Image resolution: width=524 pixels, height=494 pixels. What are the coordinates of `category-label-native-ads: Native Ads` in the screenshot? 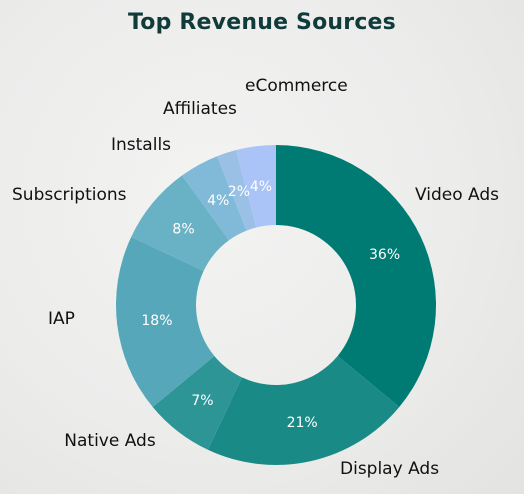 It's located at (110, 441).